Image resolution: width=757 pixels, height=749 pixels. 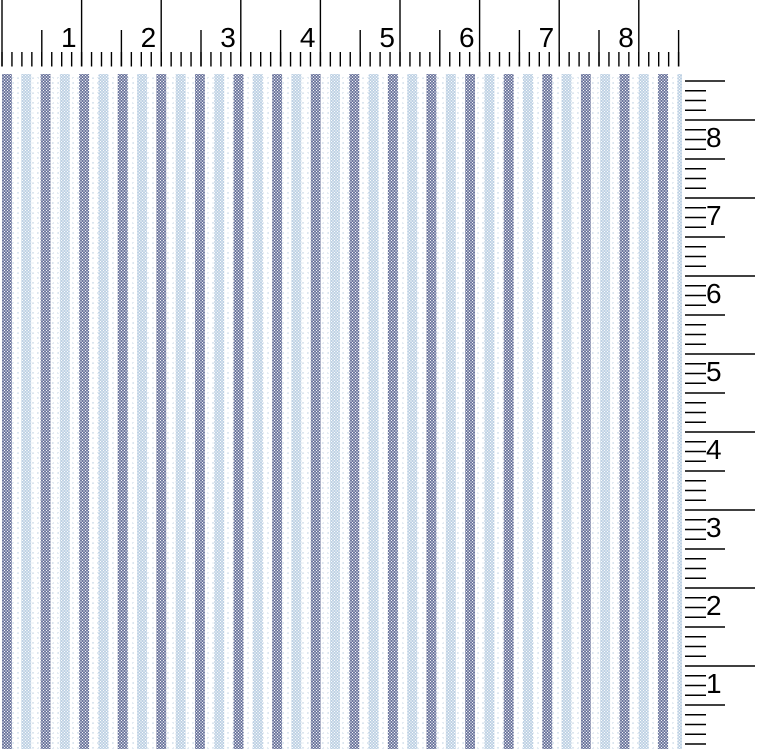 What do you see at coordinates (340, 33) in the screenshot?
I see `top-ruler: 1 2 3 4 5 6 7 8` at bounding box center [340, 33].